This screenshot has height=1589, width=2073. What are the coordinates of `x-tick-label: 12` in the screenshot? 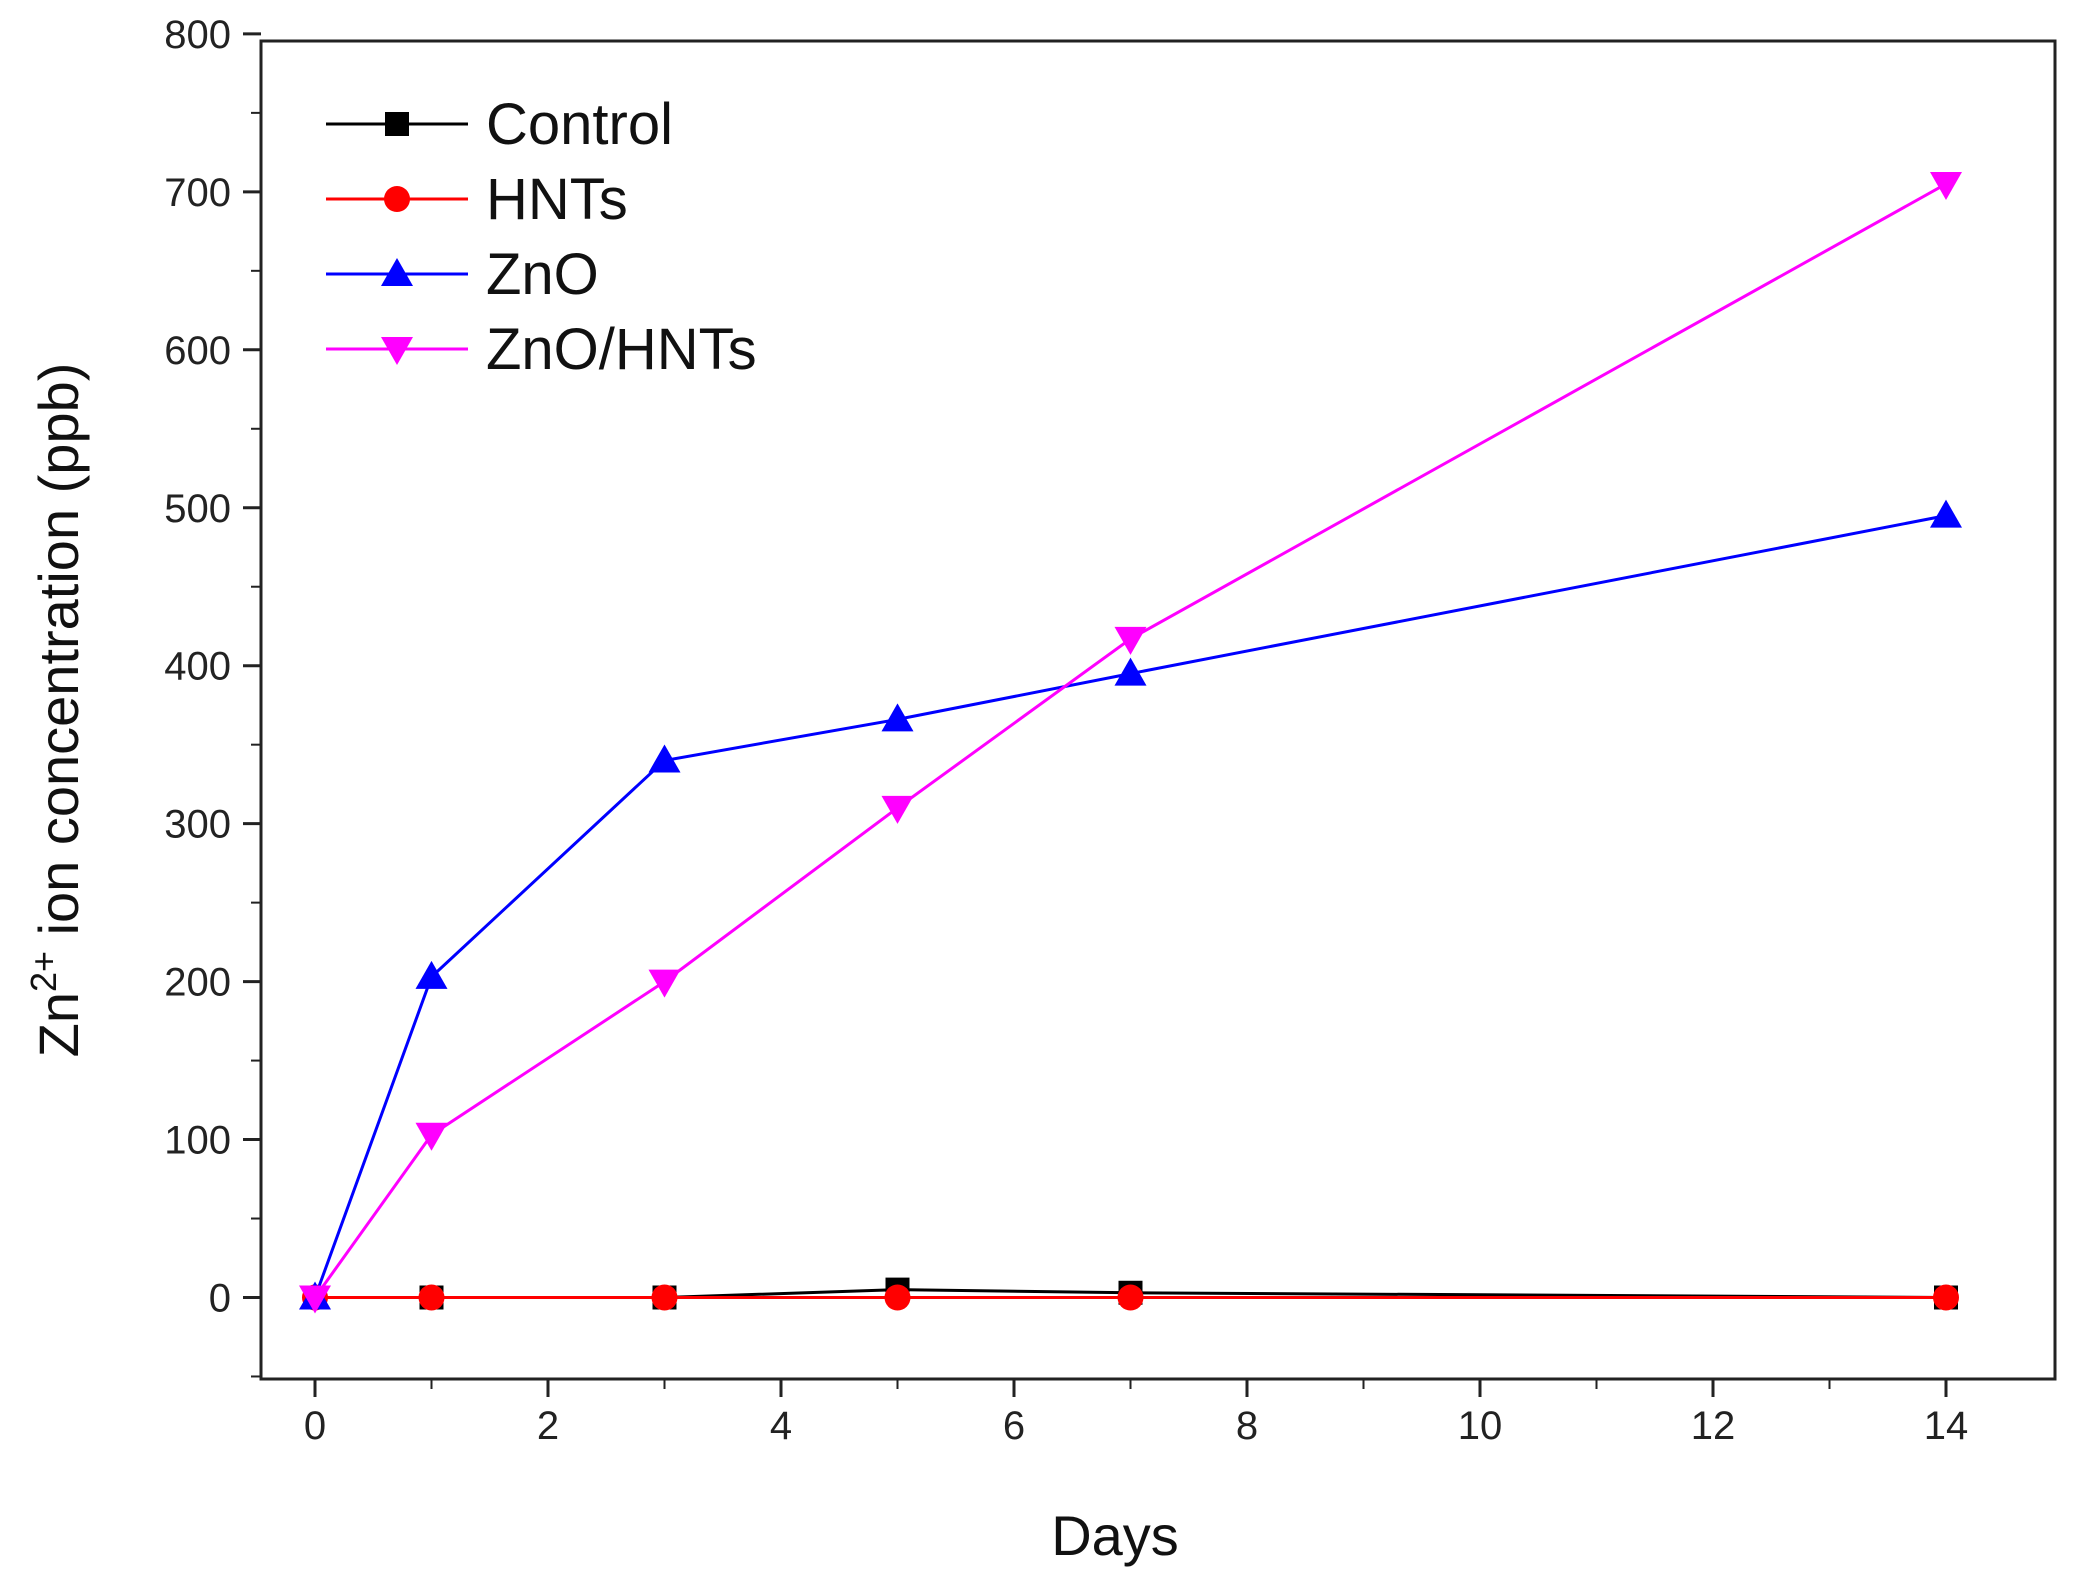 It's located at (1713, 1426).